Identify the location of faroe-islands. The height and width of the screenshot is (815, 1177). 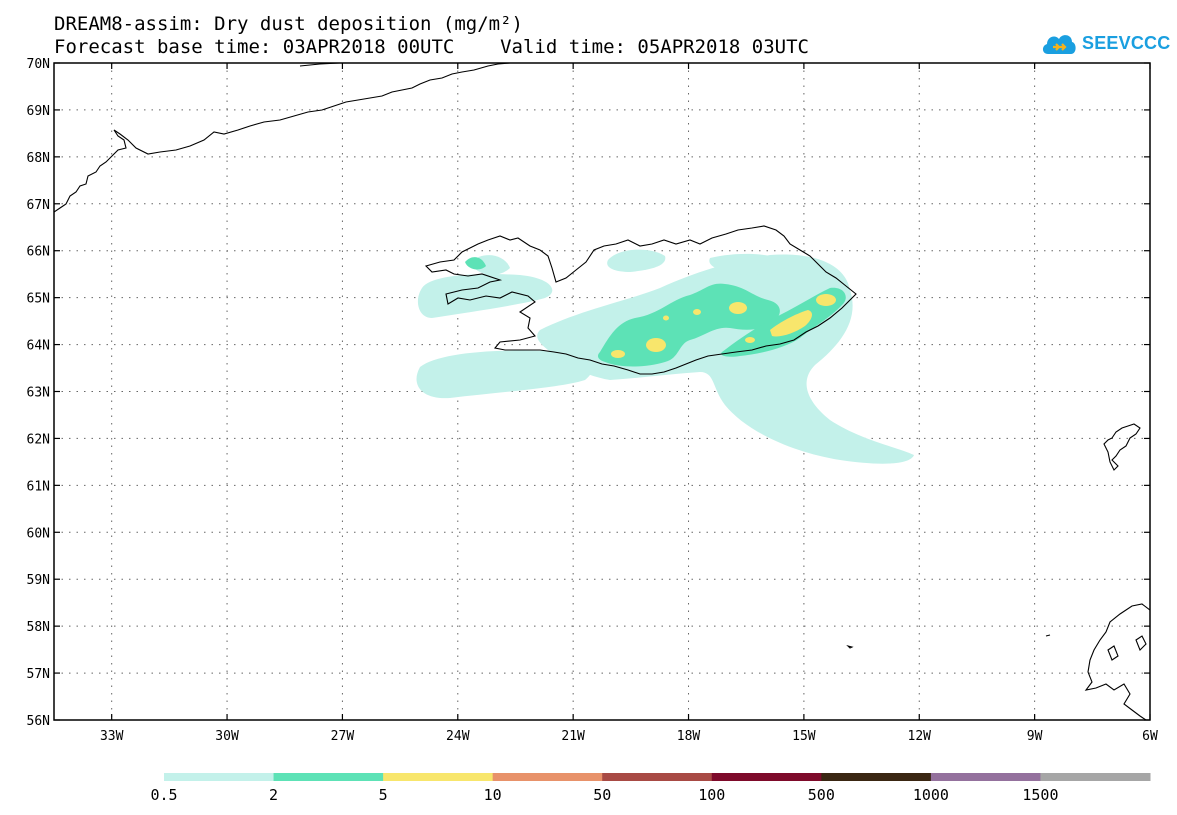
(850, 646).